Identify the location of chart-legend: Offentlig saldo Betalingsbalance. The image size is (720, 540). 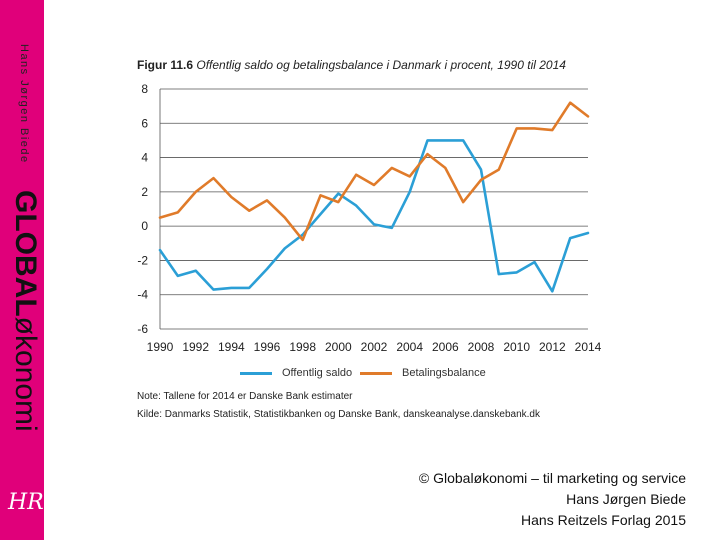
(360, 375).